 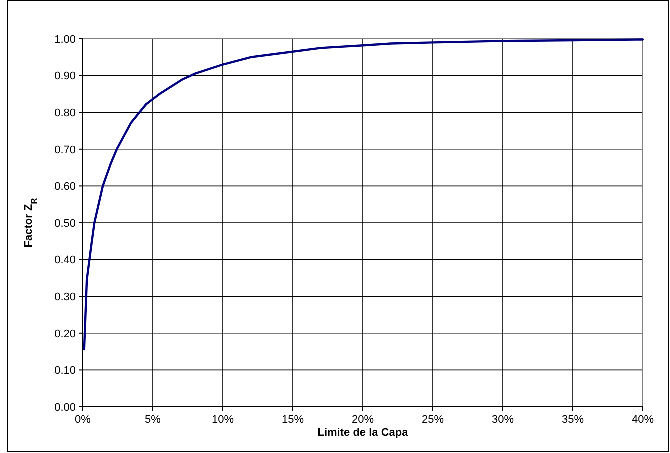 I want to click on y-tick-label: 0.60, so click(x=65, y=187).